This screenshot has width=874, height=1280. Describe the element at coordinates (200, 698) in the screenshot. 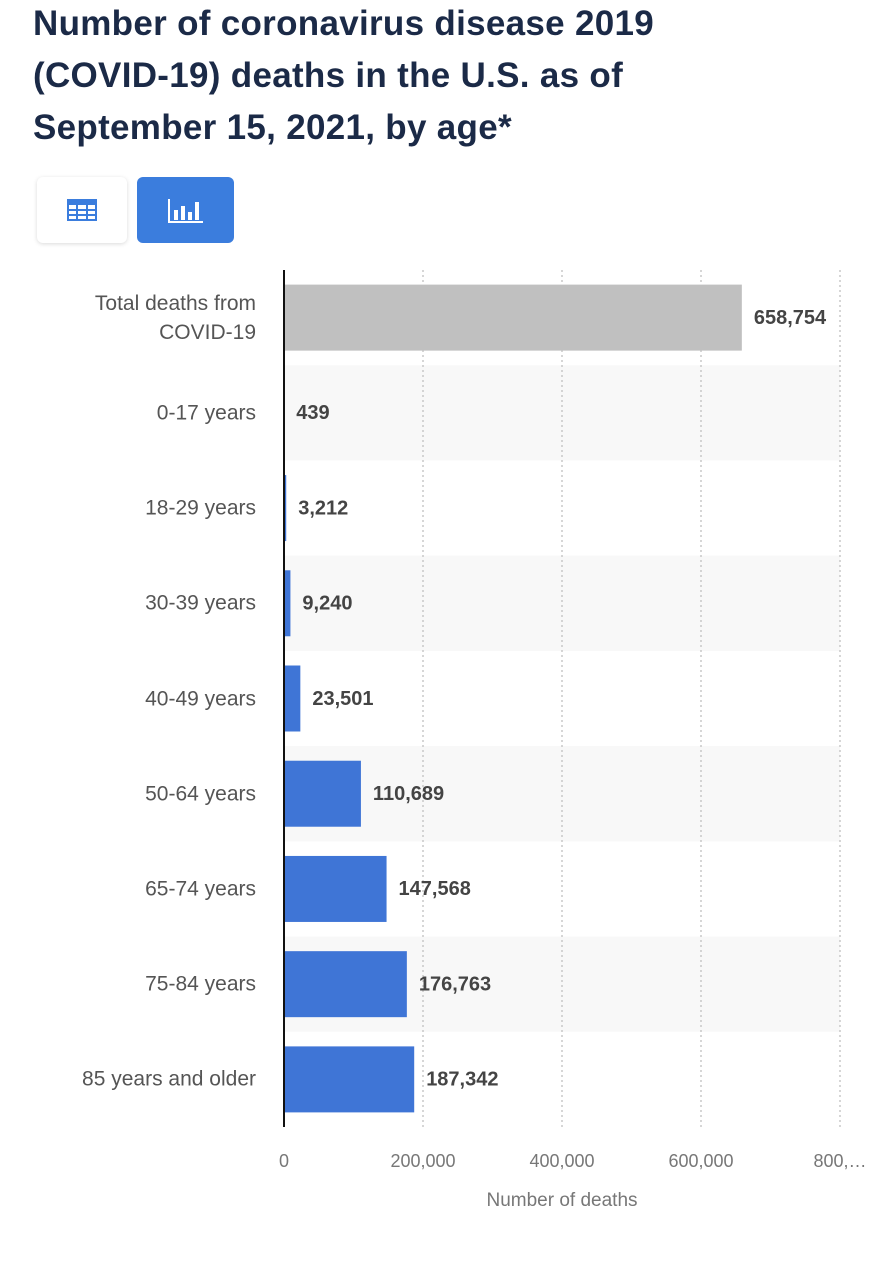

I see `y-tick-label: 40-49 years` at that location.